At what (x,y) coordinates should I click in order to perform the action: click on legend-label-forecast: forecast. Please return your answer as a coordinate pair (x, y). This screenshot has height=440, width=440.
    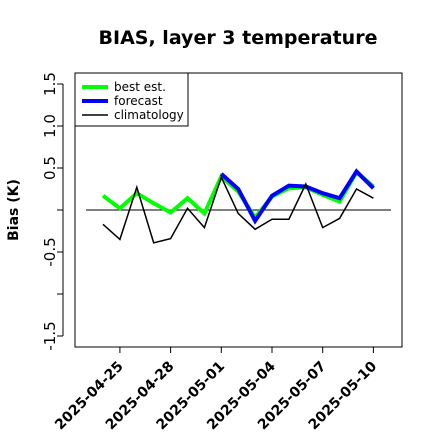
    Looking at the image, I should click on (138, 101).